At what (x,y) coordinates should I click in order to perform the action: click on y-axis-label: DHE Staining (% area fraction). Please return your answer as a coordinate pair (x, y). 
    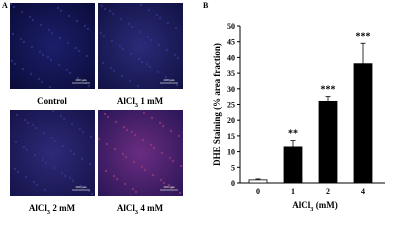
    Looking at the image, I should click on (217, 104).